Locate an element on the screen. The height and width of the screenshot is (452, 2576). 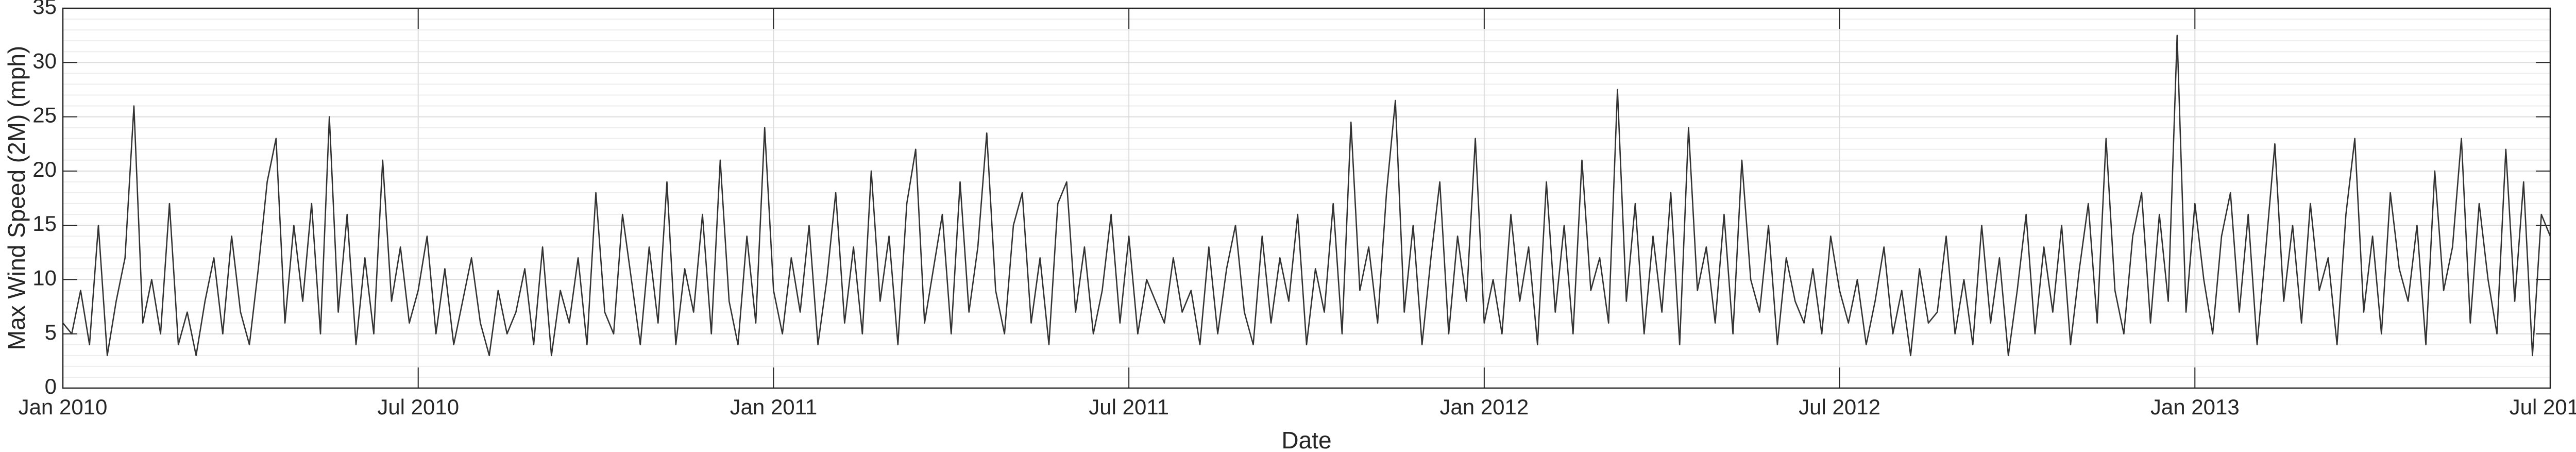
y-tick-label: 5 is located at coordinates (51, 332).